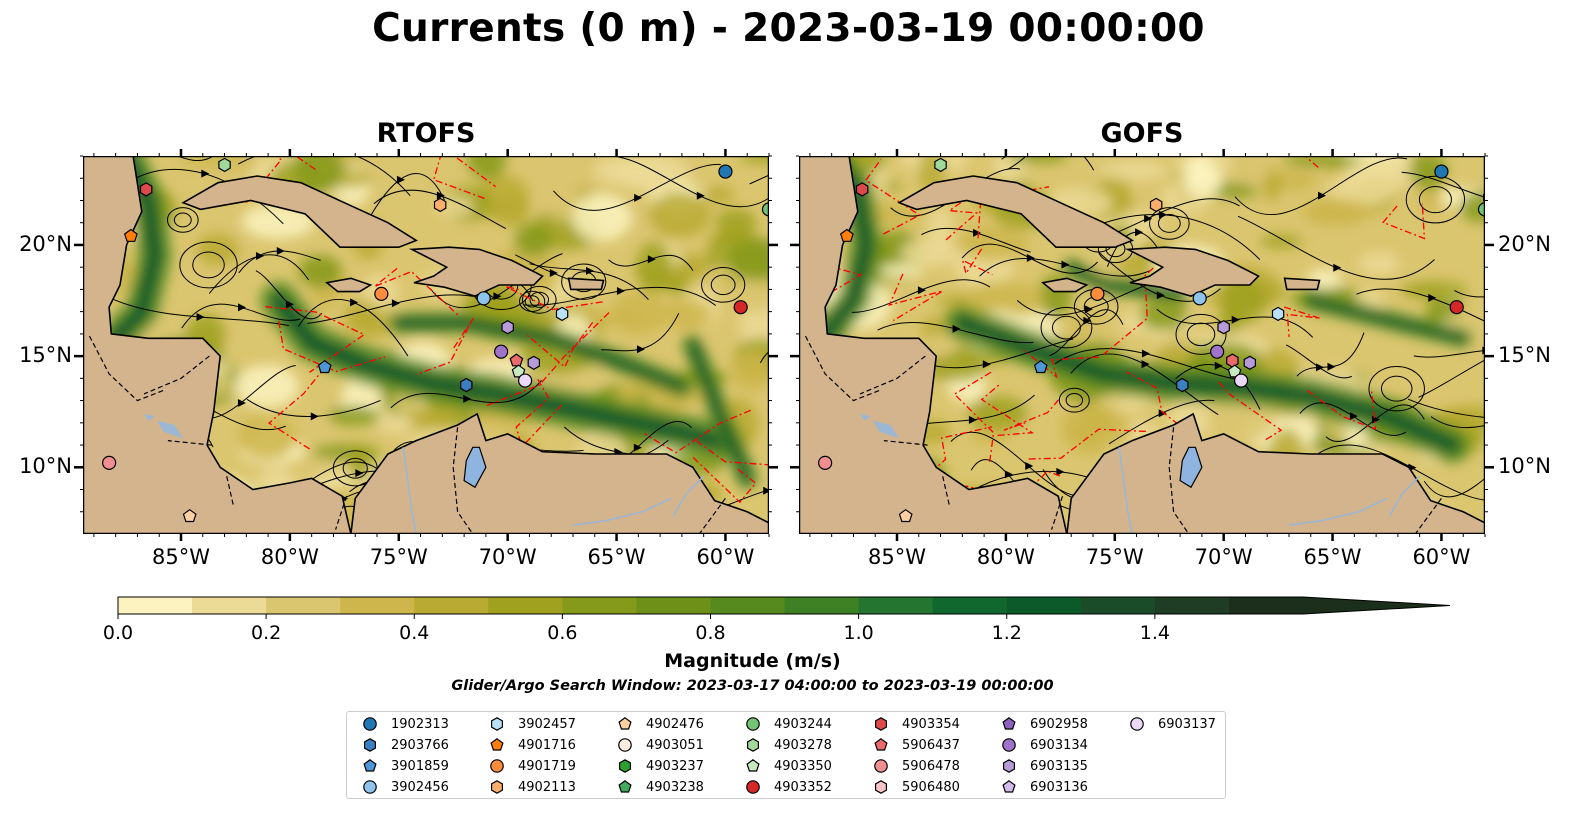  Describe the element at coordinates (420, 745) in the screenshot. I see `legend-label: 2903766` at that location.